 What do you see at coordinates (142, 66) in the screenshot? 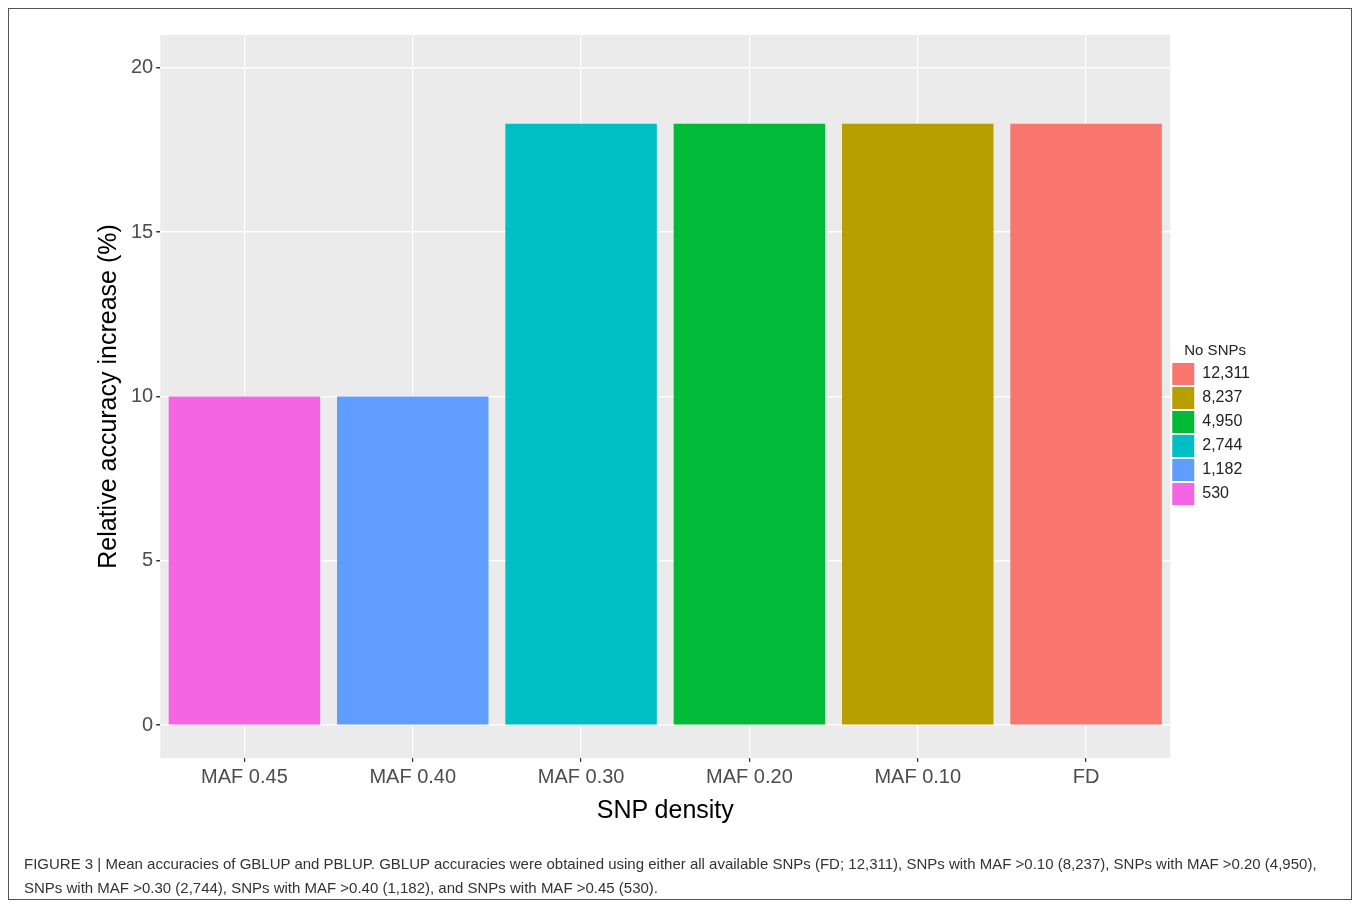
I see `y-tick-label: 20` at bounding box center [142, 66].